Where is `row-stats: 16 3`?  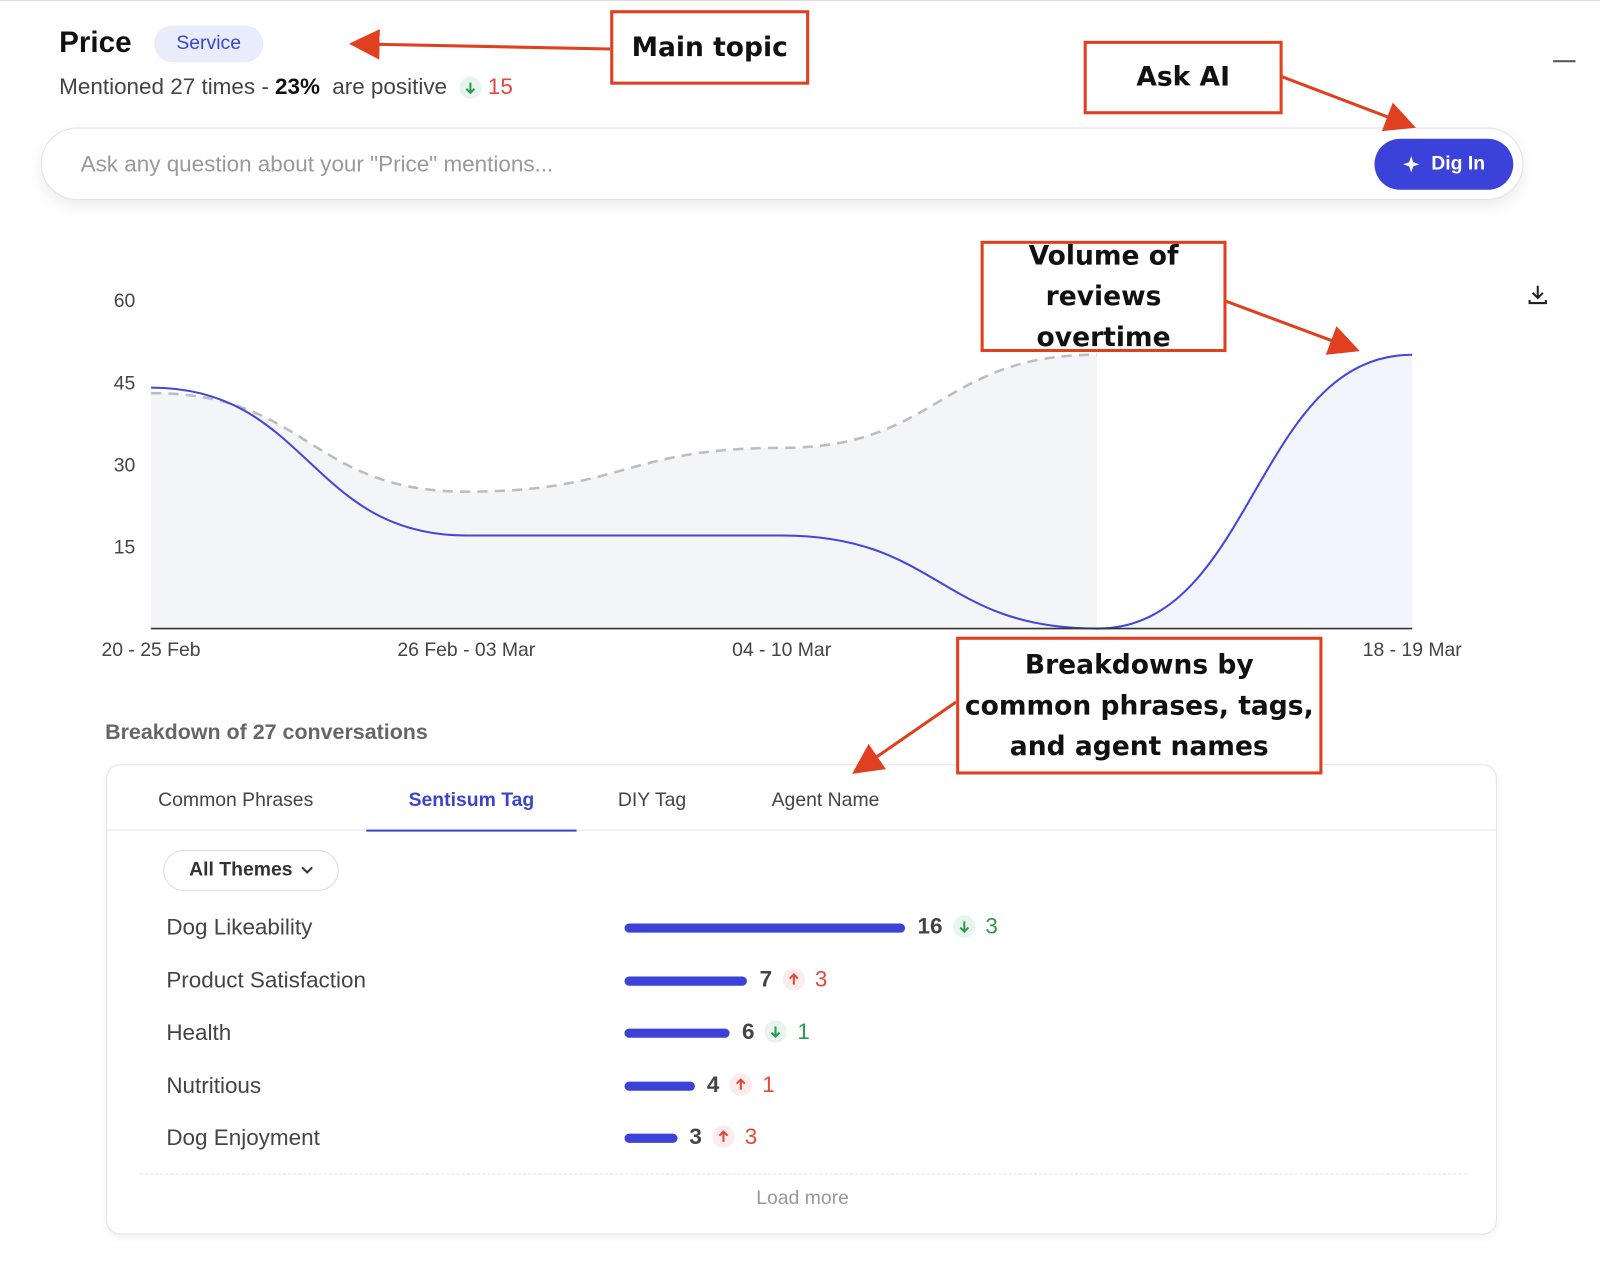
row-stats: 16 3 is located at coordinates (958, 926).